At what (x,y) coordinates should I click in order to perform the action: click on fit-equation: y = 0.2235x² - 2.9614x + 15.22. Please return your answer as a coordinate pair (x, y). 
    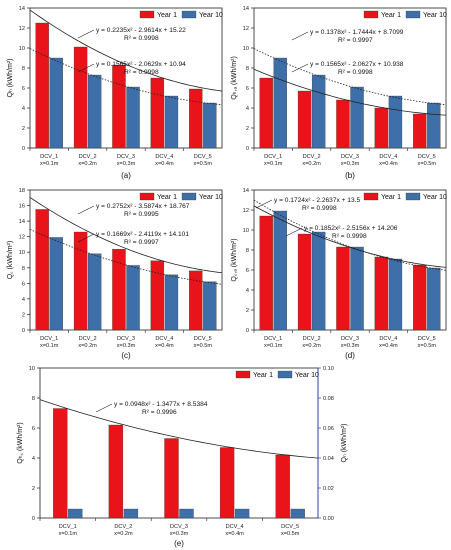
    Looking at the image, I should click on (141, 30).